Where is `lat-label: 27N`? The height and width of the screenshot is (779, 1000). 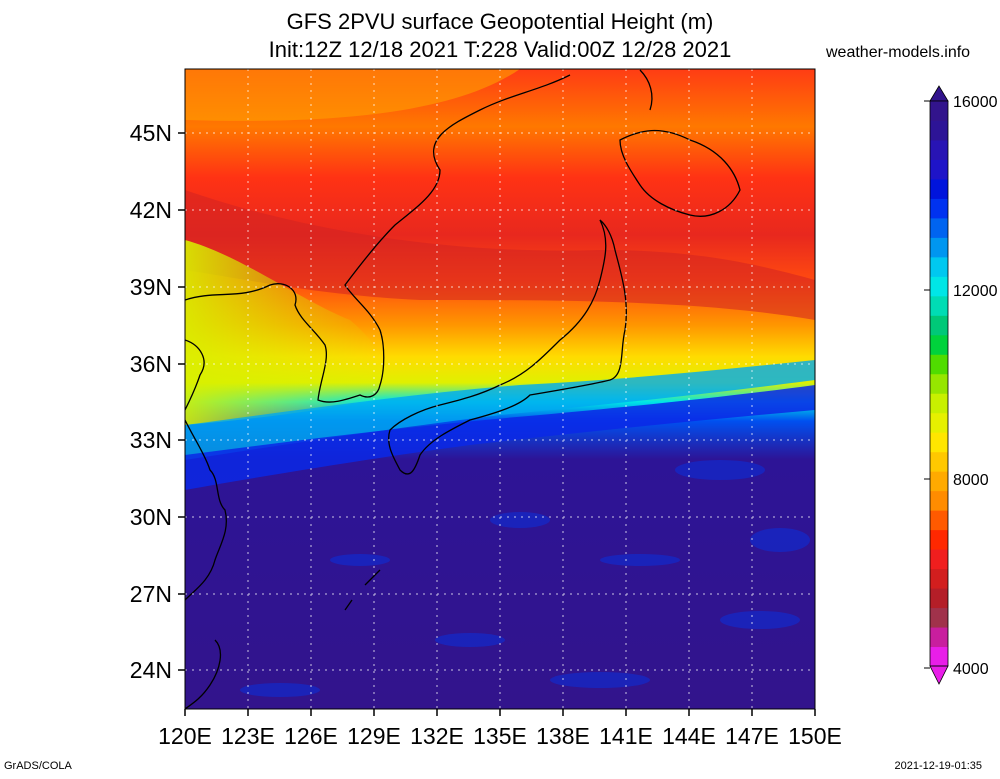 lat-label: 27N is located at coordinates (151, 594).